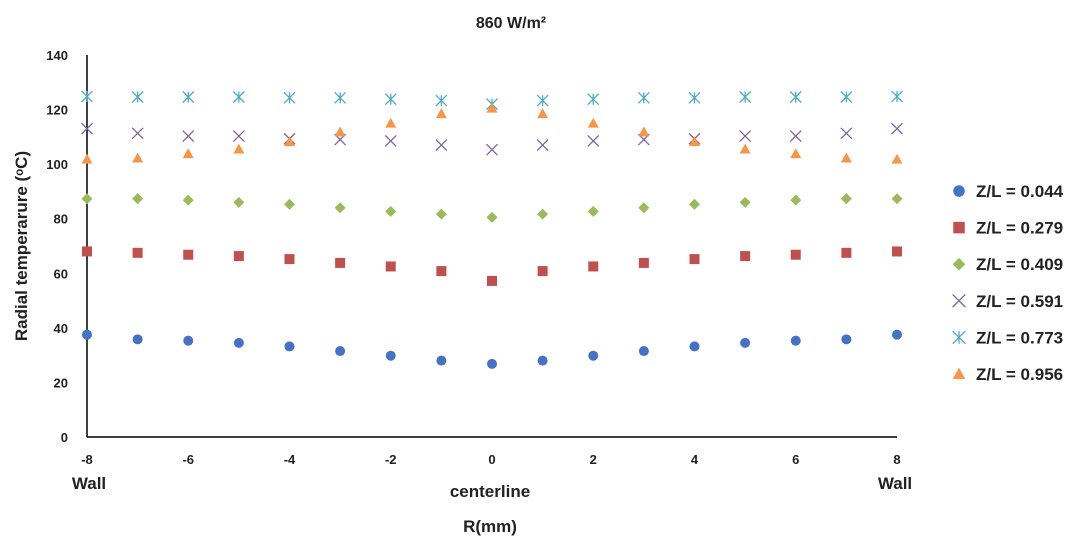 This screenshot has height=542, width=1081. What do you see at coordinates (1008, 191) in the screenshot?
I see `legend-item: Z/L = 0.044` at bounding box center [1008, 191].